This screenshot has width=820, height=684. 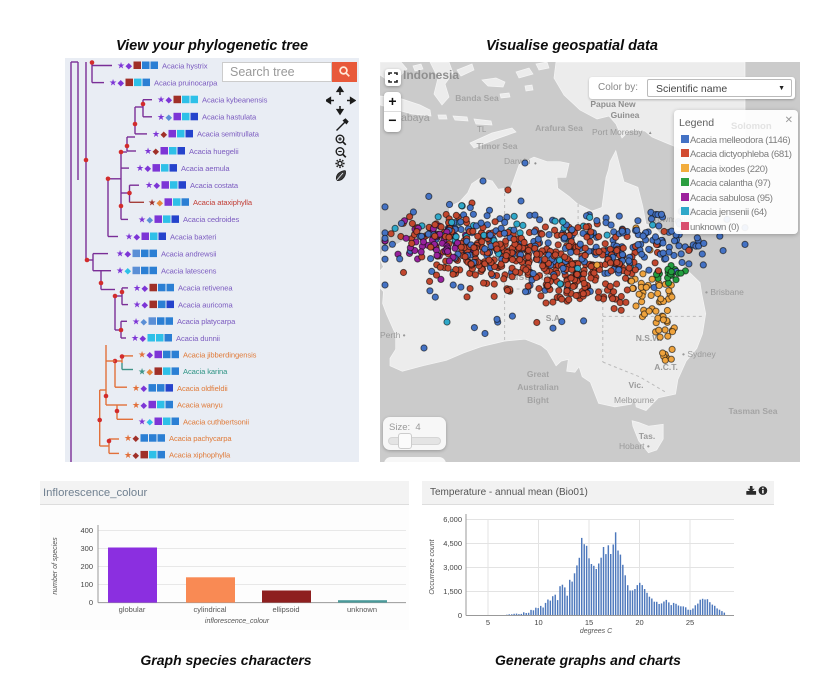 What do you see at coordinates (200, 405) in the screenshot?
I see `svg-text: Acacia wanyu` at bounding box center [200, 405].